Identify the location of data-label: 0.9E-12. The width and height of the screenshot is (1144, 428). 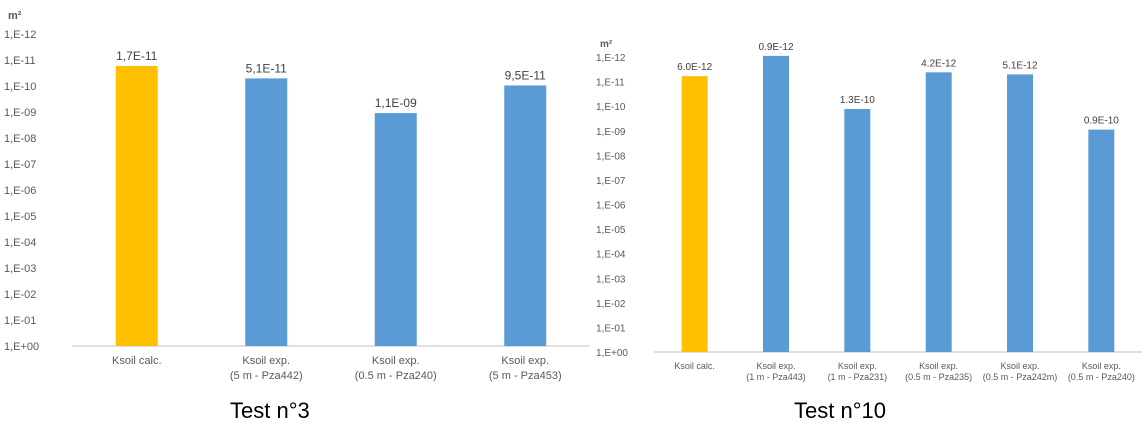
(775, 47).